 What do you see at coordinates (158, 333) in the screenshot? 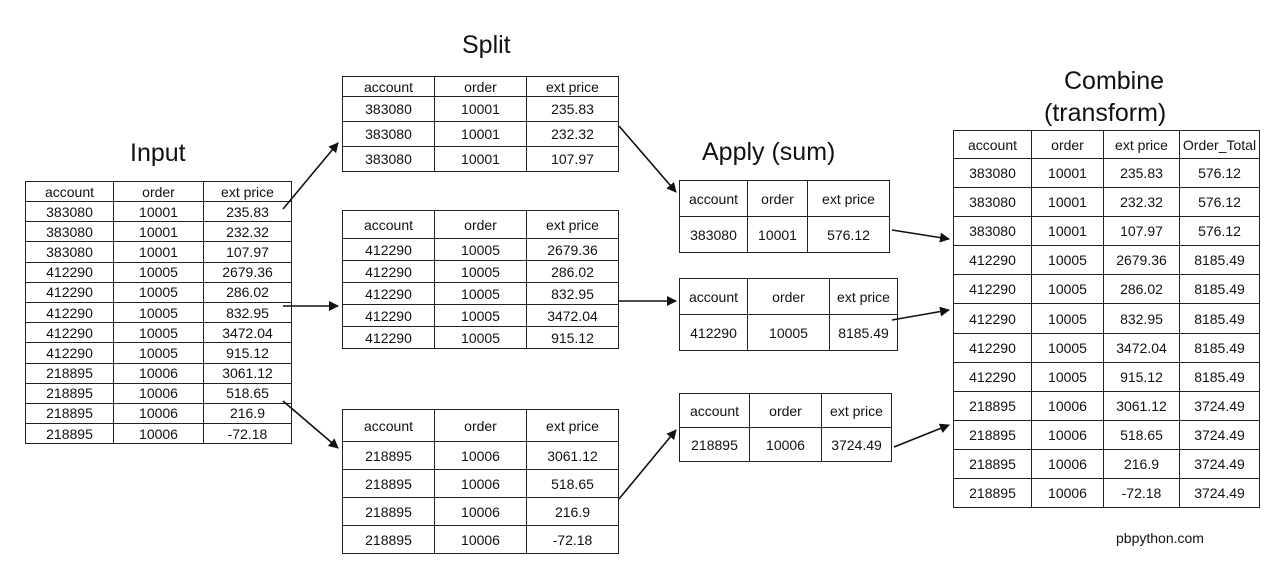
I see `table-row: 412290 10005 3472.04` at bounding box center [158, 333].